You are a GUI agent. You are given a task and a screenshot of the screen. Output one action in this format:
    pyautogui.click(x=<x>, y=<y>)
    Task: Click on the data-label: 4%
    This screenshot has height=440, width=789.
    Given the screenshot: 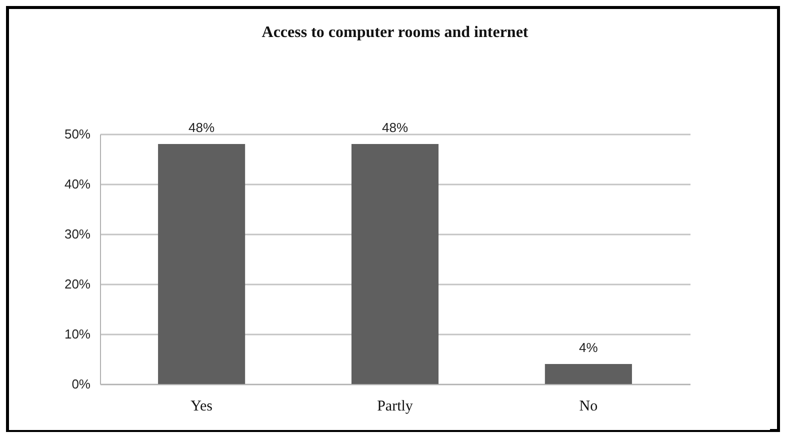 What is the action you would take?
    pyautogui.click(x=588, y=347)
    